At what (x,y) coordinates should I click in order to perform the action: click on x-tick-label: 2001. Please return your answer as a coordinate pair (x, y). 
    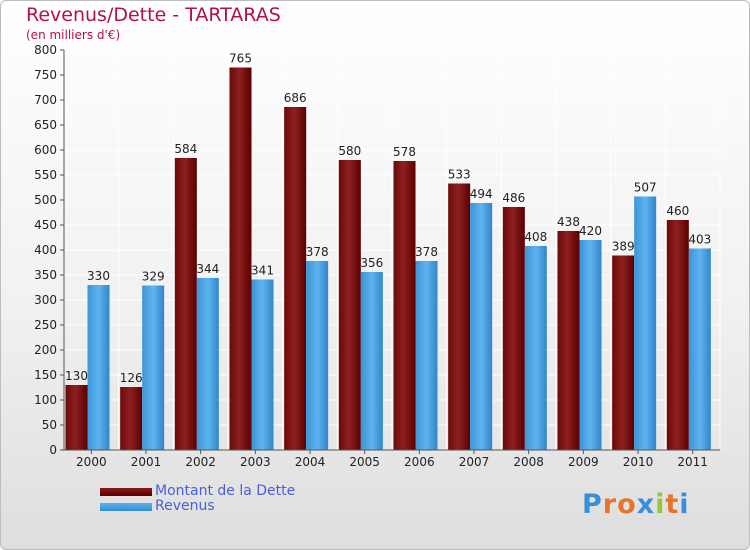
    Looking at the image, I should click on (146, 462).